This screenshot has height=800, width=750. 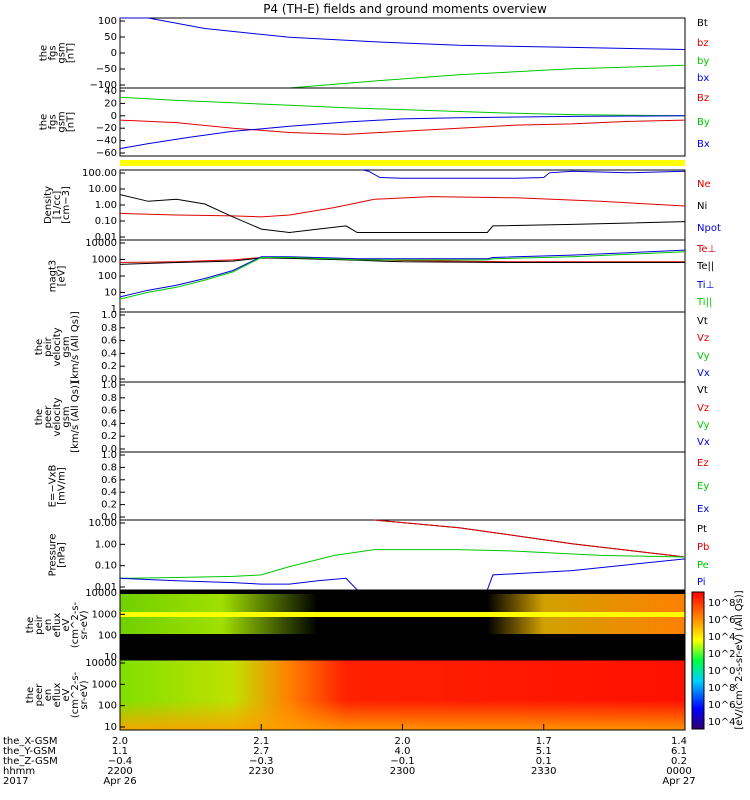 I want to click on legend-entry: Ni, so click(x=702, y=206).